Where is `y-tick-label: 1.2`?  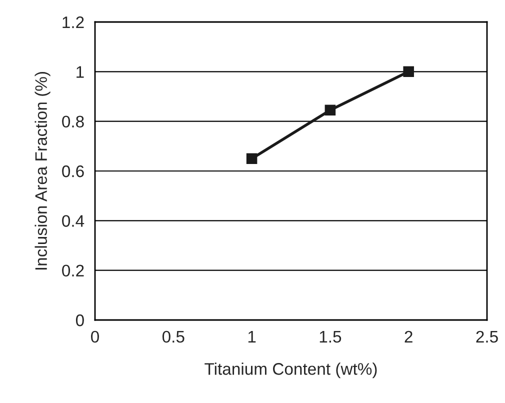 y-tick-label: 1.2 is located at coordinates (73, 22).